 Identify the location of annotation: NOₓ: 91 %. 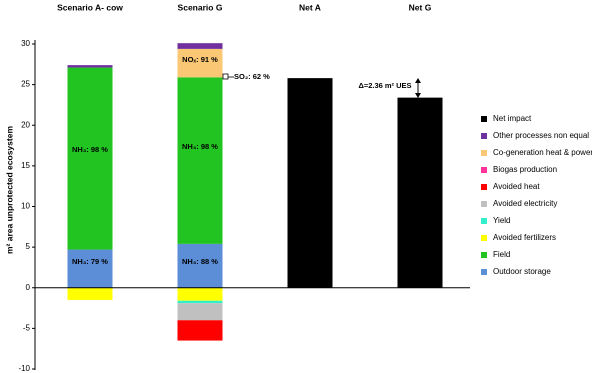
(200, 59).